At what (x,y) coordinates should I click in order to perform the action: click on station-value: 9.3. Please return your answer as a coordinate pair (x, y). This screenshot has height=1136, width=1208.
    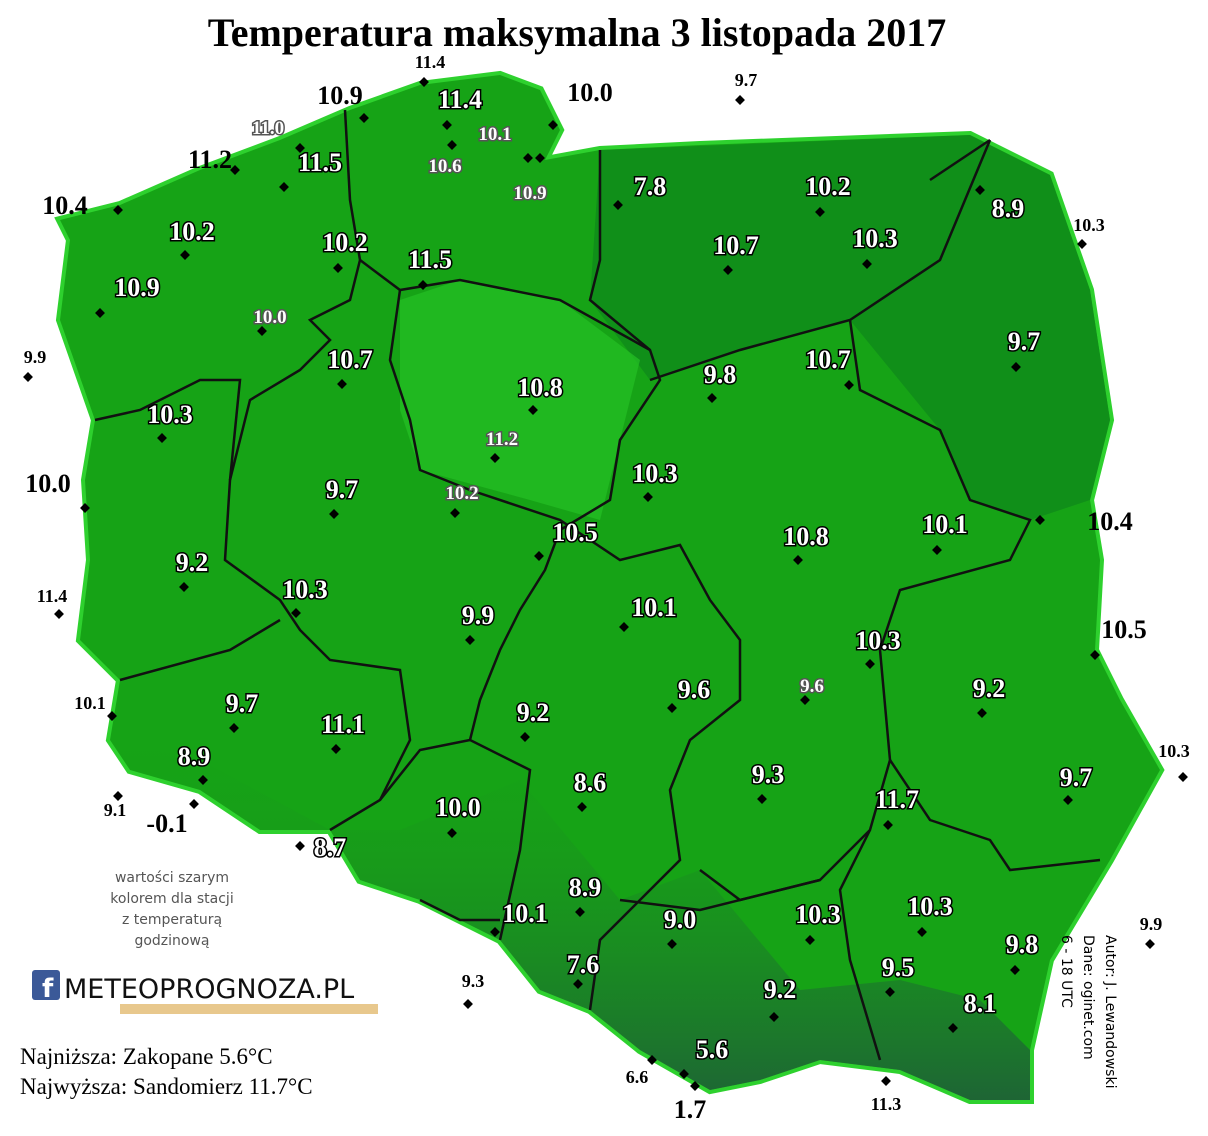
    Looking at the image, I should click on (768, 774).